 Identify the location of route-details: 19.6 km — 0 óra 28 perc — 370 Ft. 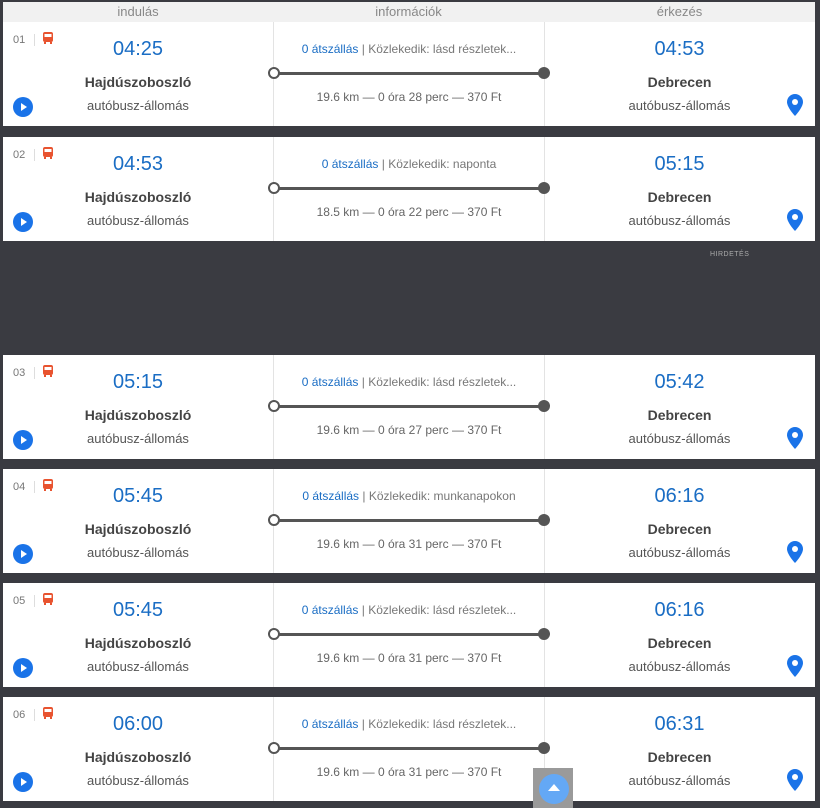
(409, 97).